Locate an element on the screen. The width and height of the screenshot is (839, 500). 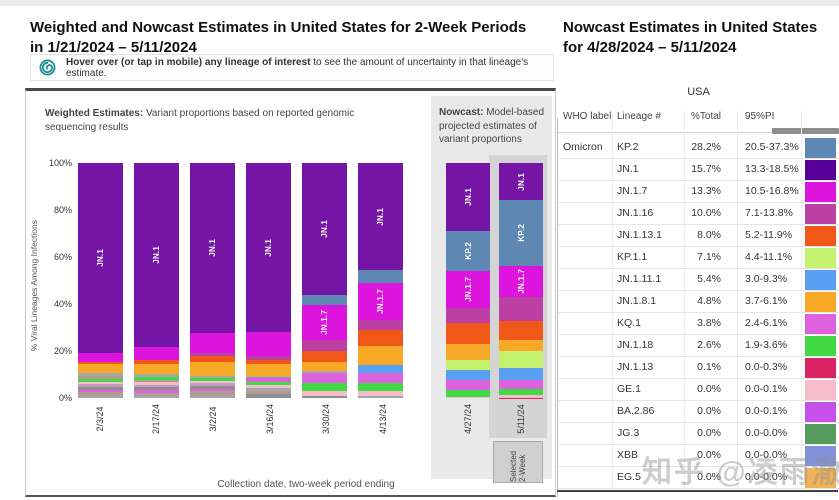
stacked-bar-3/30/24: JN.1 JN.1.7 is located at coordinates (324, 280).